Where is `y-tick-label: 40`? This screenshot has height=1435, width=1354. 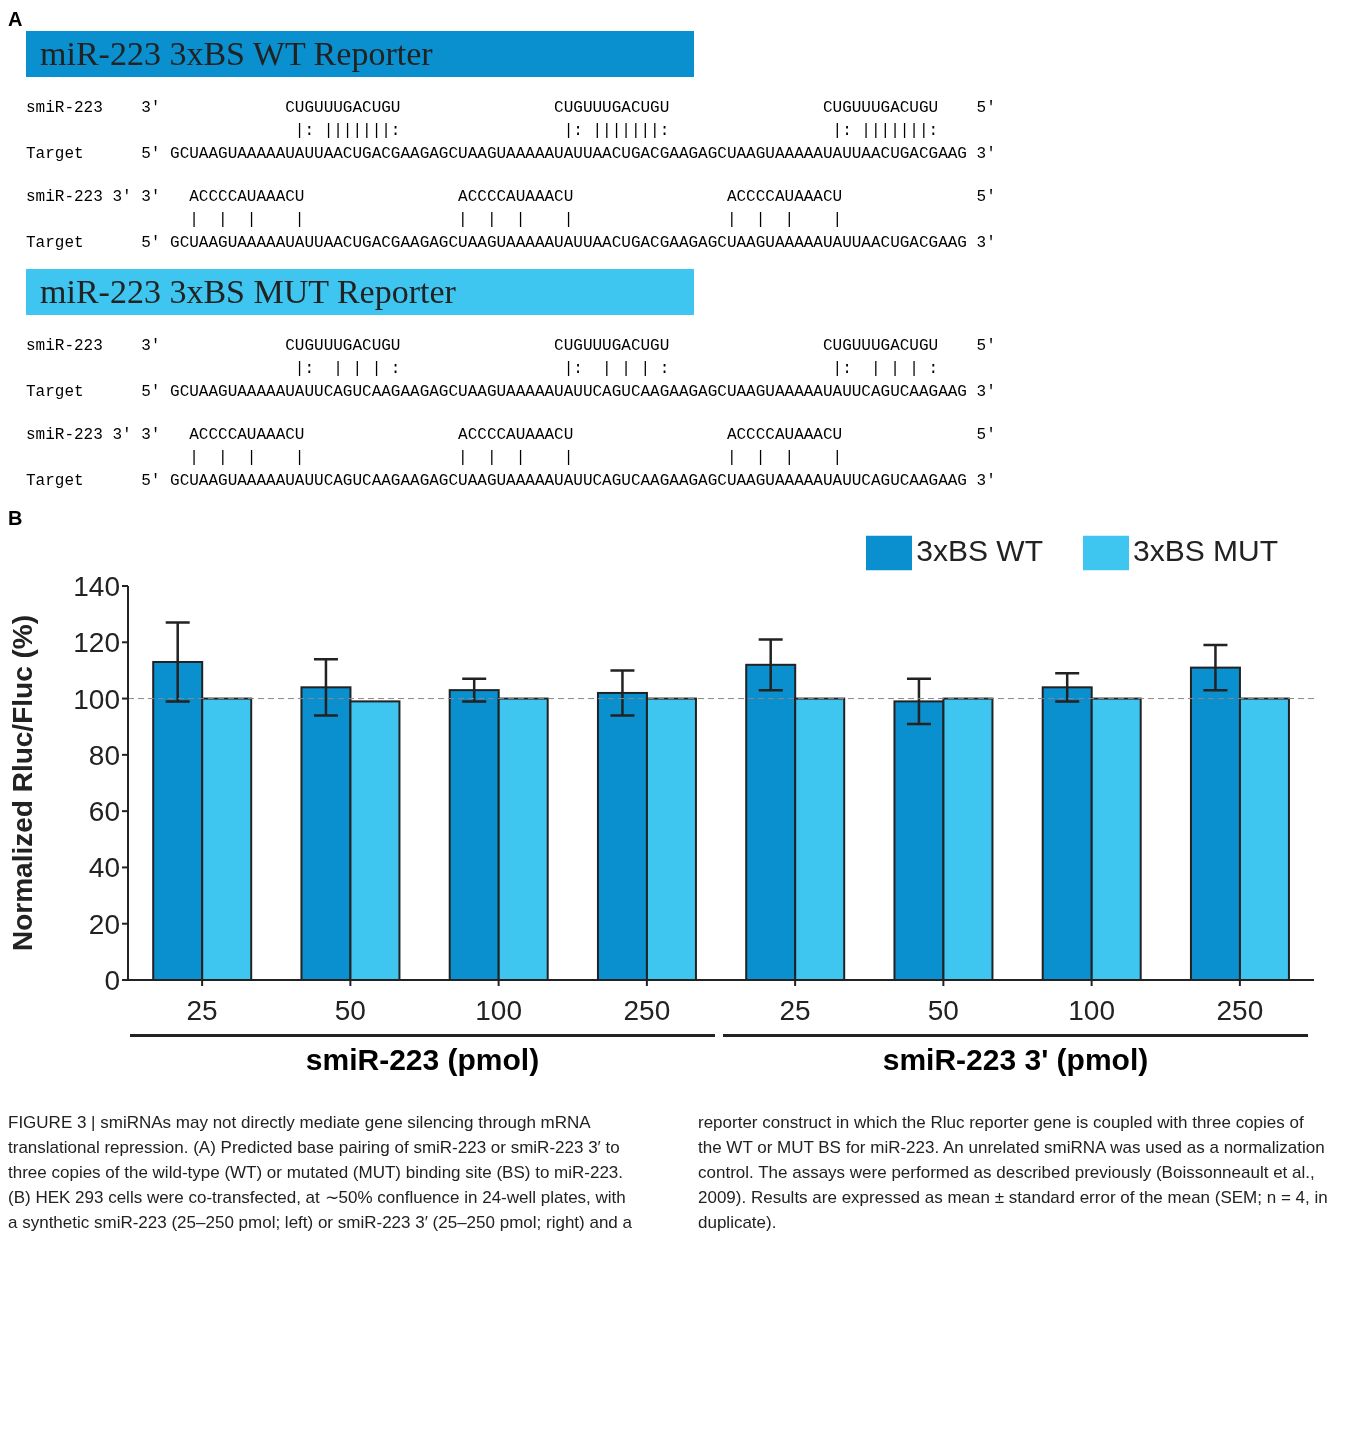
y-tick-label: 40 is located at coordinates (104, 868).